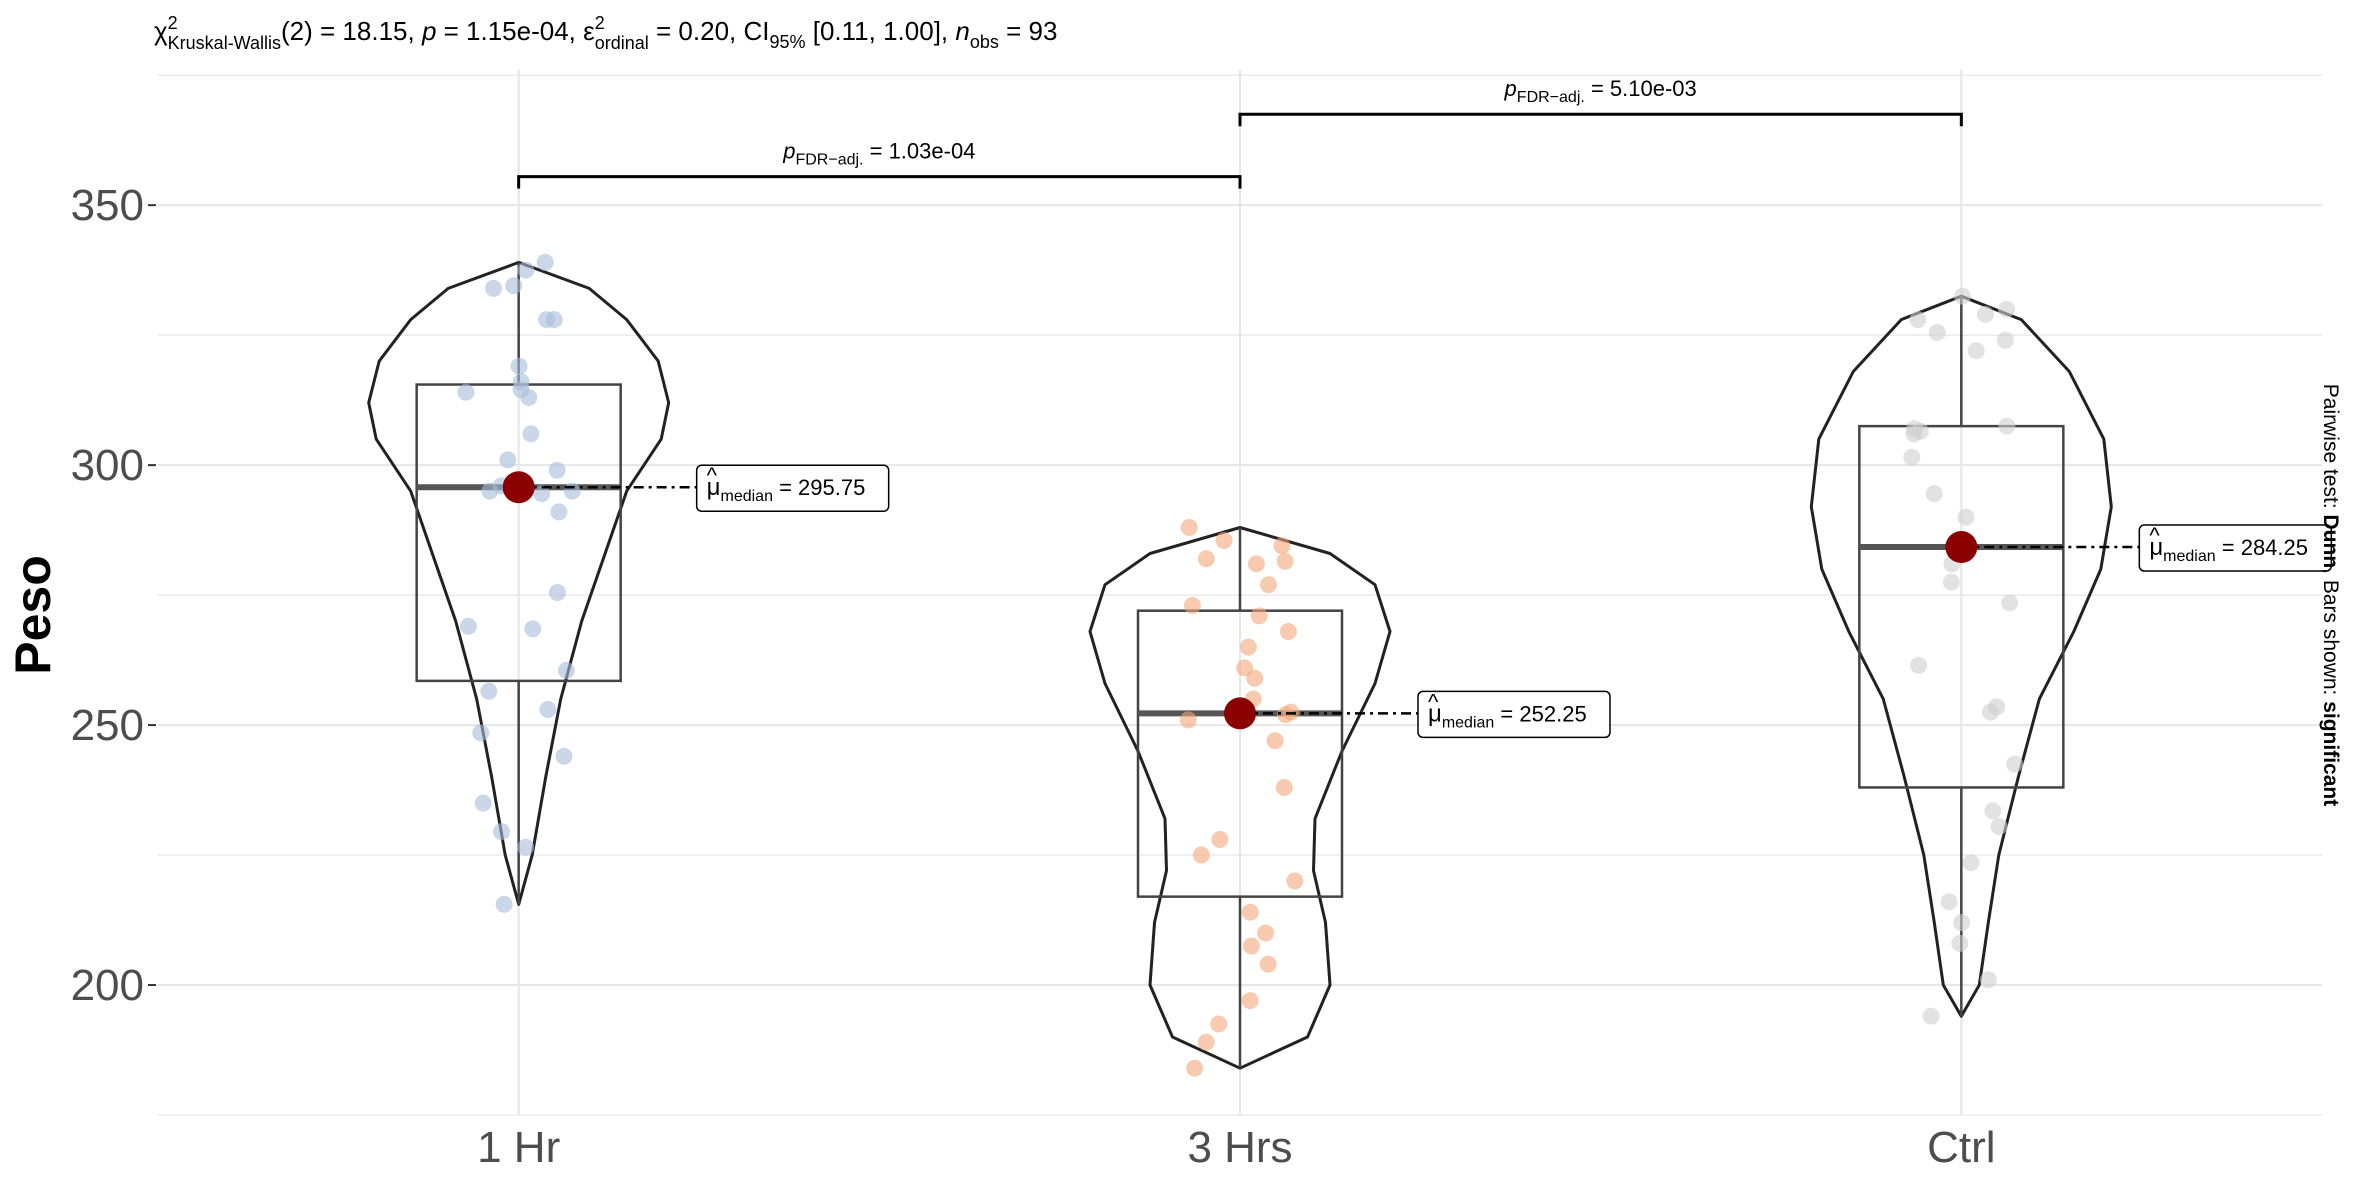 The image size is (2360, 1200). Describe the element at coordinates (161, 31) in the screenshot. I see `chi-symbol: χ` at that location.